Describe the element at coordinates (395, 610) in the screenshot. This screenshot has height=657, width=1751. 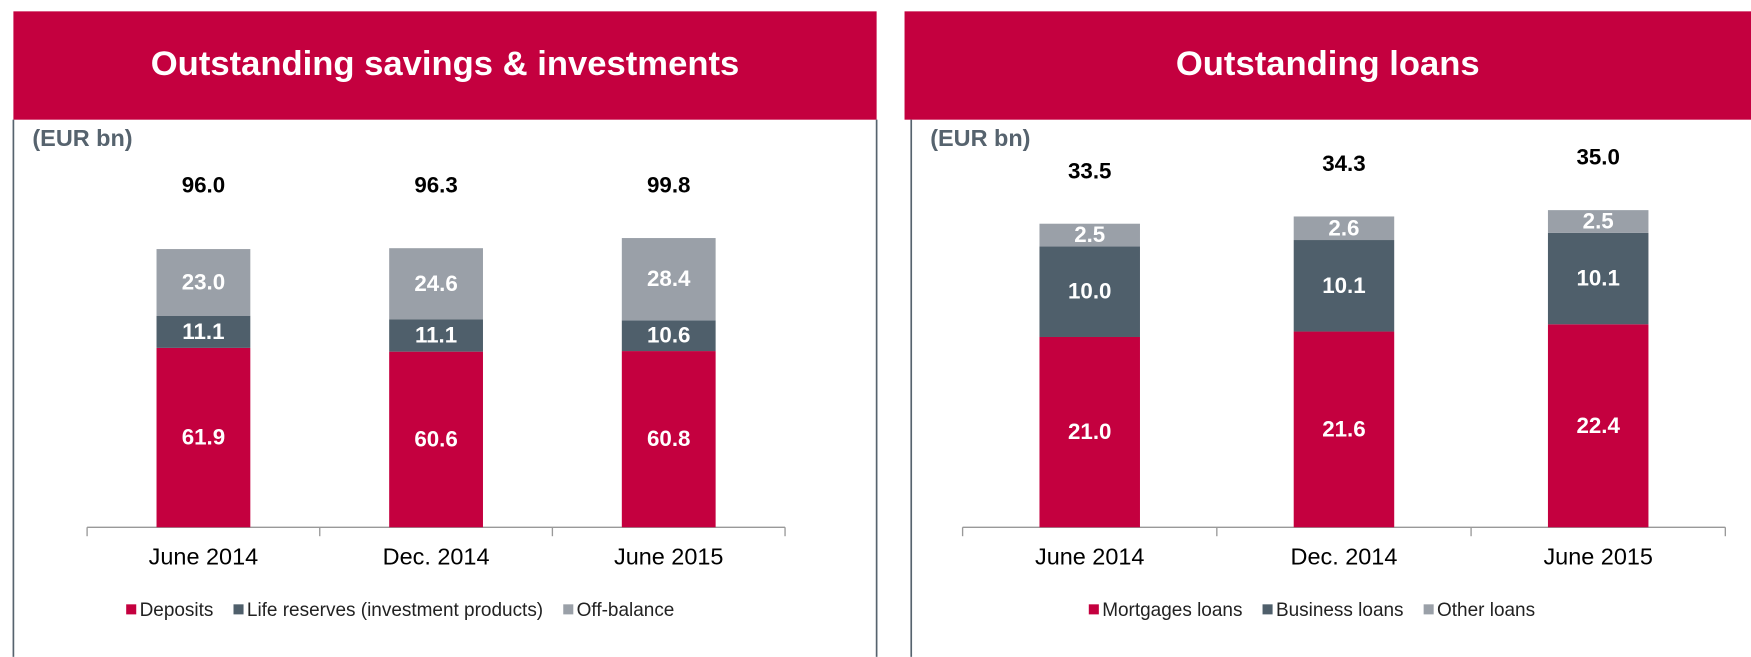
I see `legend-label: Life reserves (investment products)` at that location.